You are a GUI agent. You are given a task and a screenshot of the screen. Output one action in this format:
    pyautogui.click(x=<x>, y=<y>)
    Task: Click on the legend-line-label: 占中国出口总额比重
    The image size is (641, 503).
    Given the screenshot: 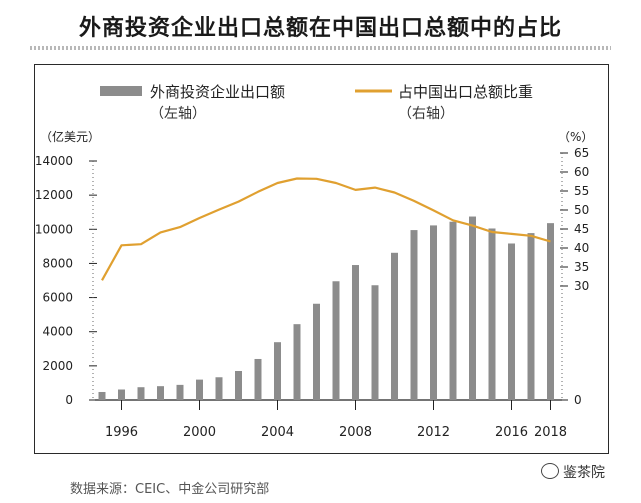 What is the action you would take?
    pyautogui.click(x=465, y=92)
    